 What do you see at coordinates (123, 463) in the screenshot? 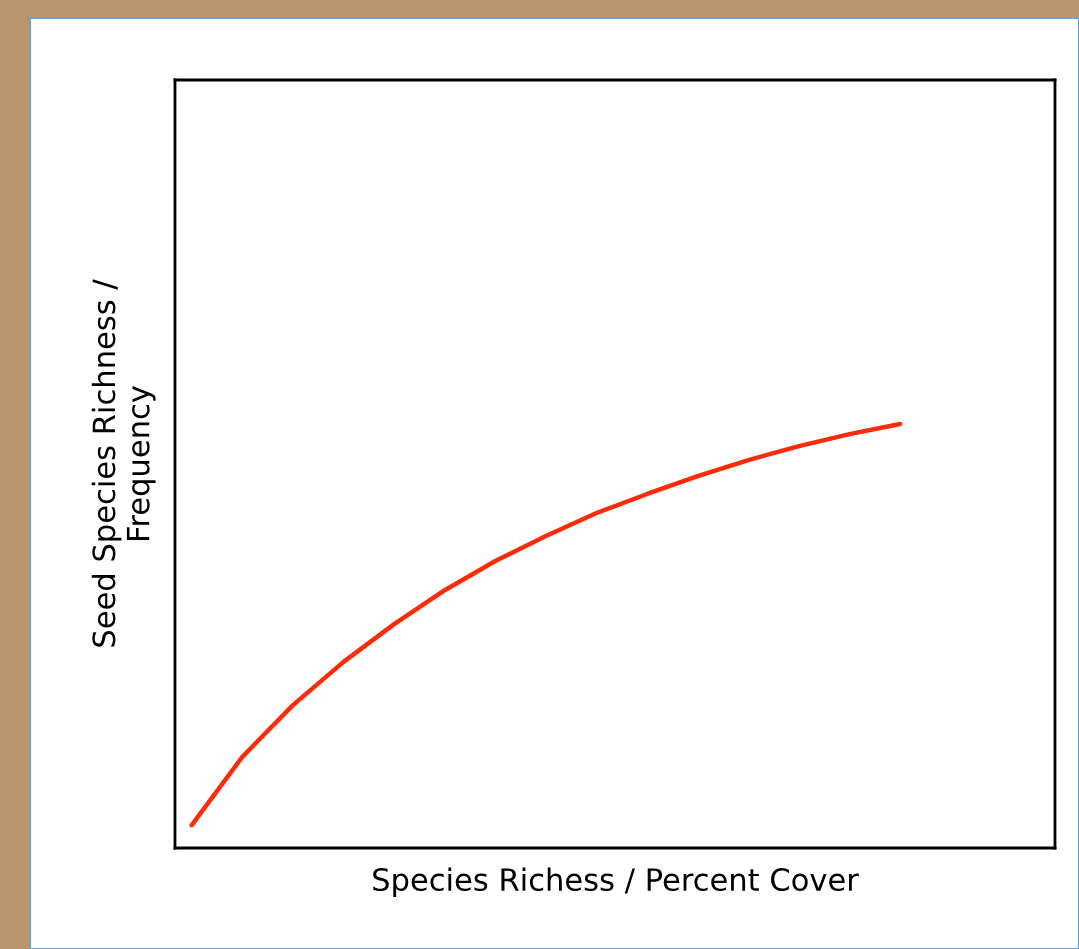
I see `y-axis-title: Seed Species Richness / Frequency` at bounding box center [123, 463].